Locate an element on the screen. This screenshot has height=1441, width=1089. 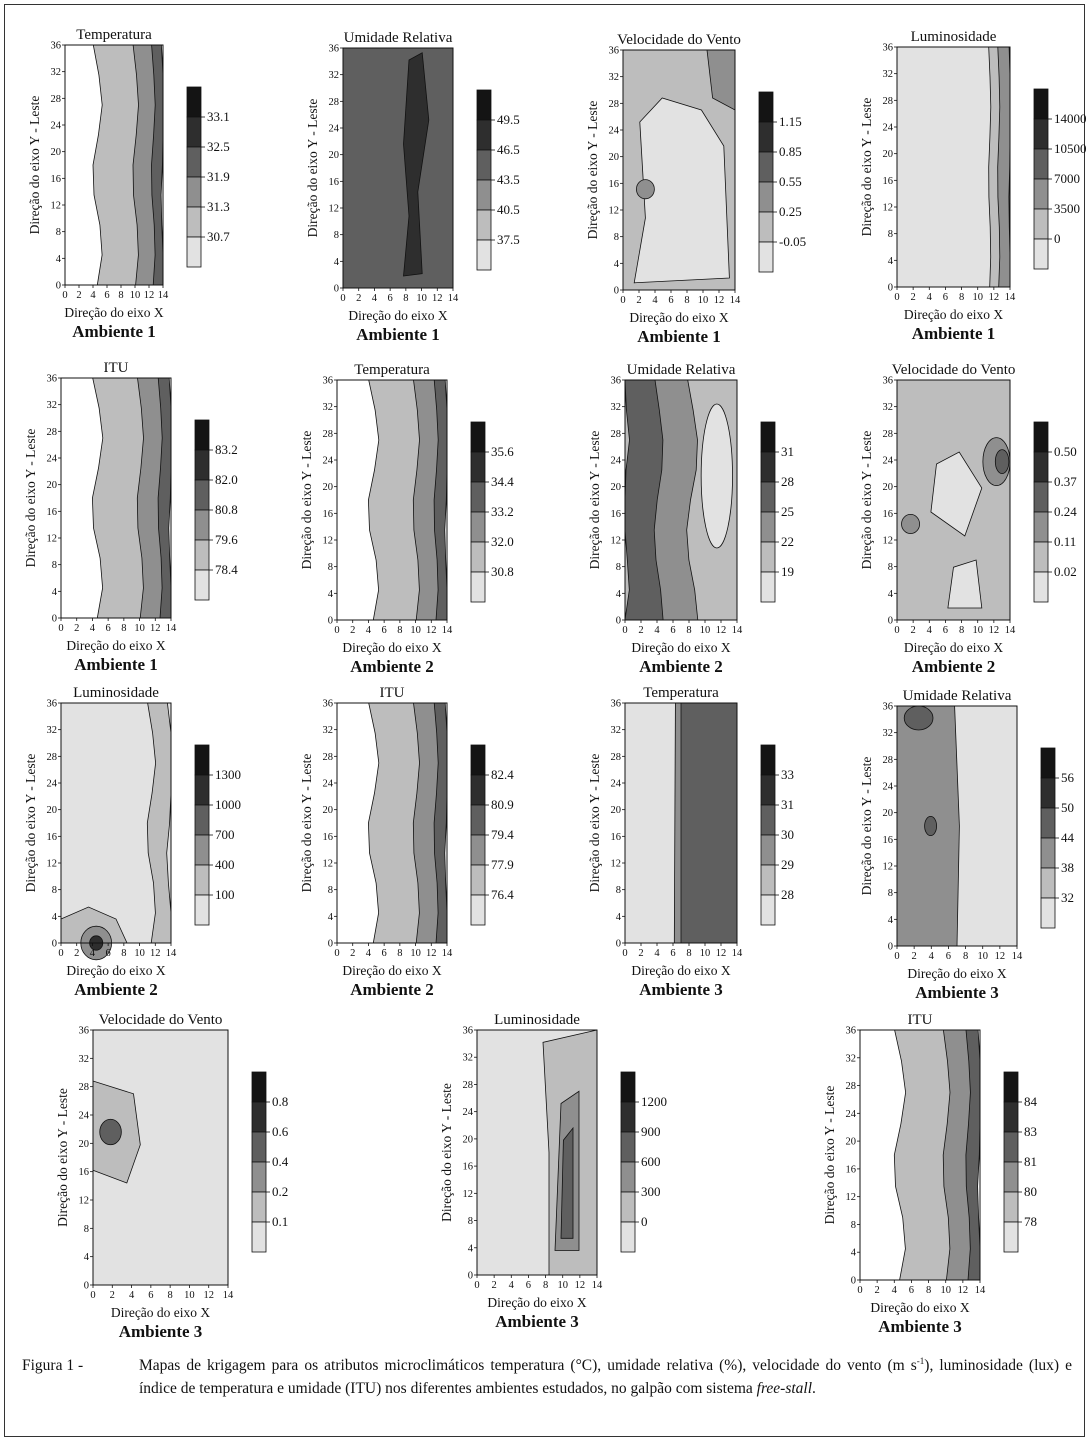
legend: 33 31 30 29 28 is located at coordinates (777, 835).